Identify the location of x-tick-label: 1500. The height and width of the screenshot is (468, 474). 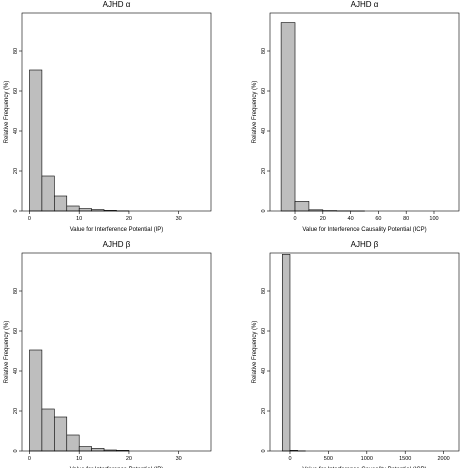
(405, 459).